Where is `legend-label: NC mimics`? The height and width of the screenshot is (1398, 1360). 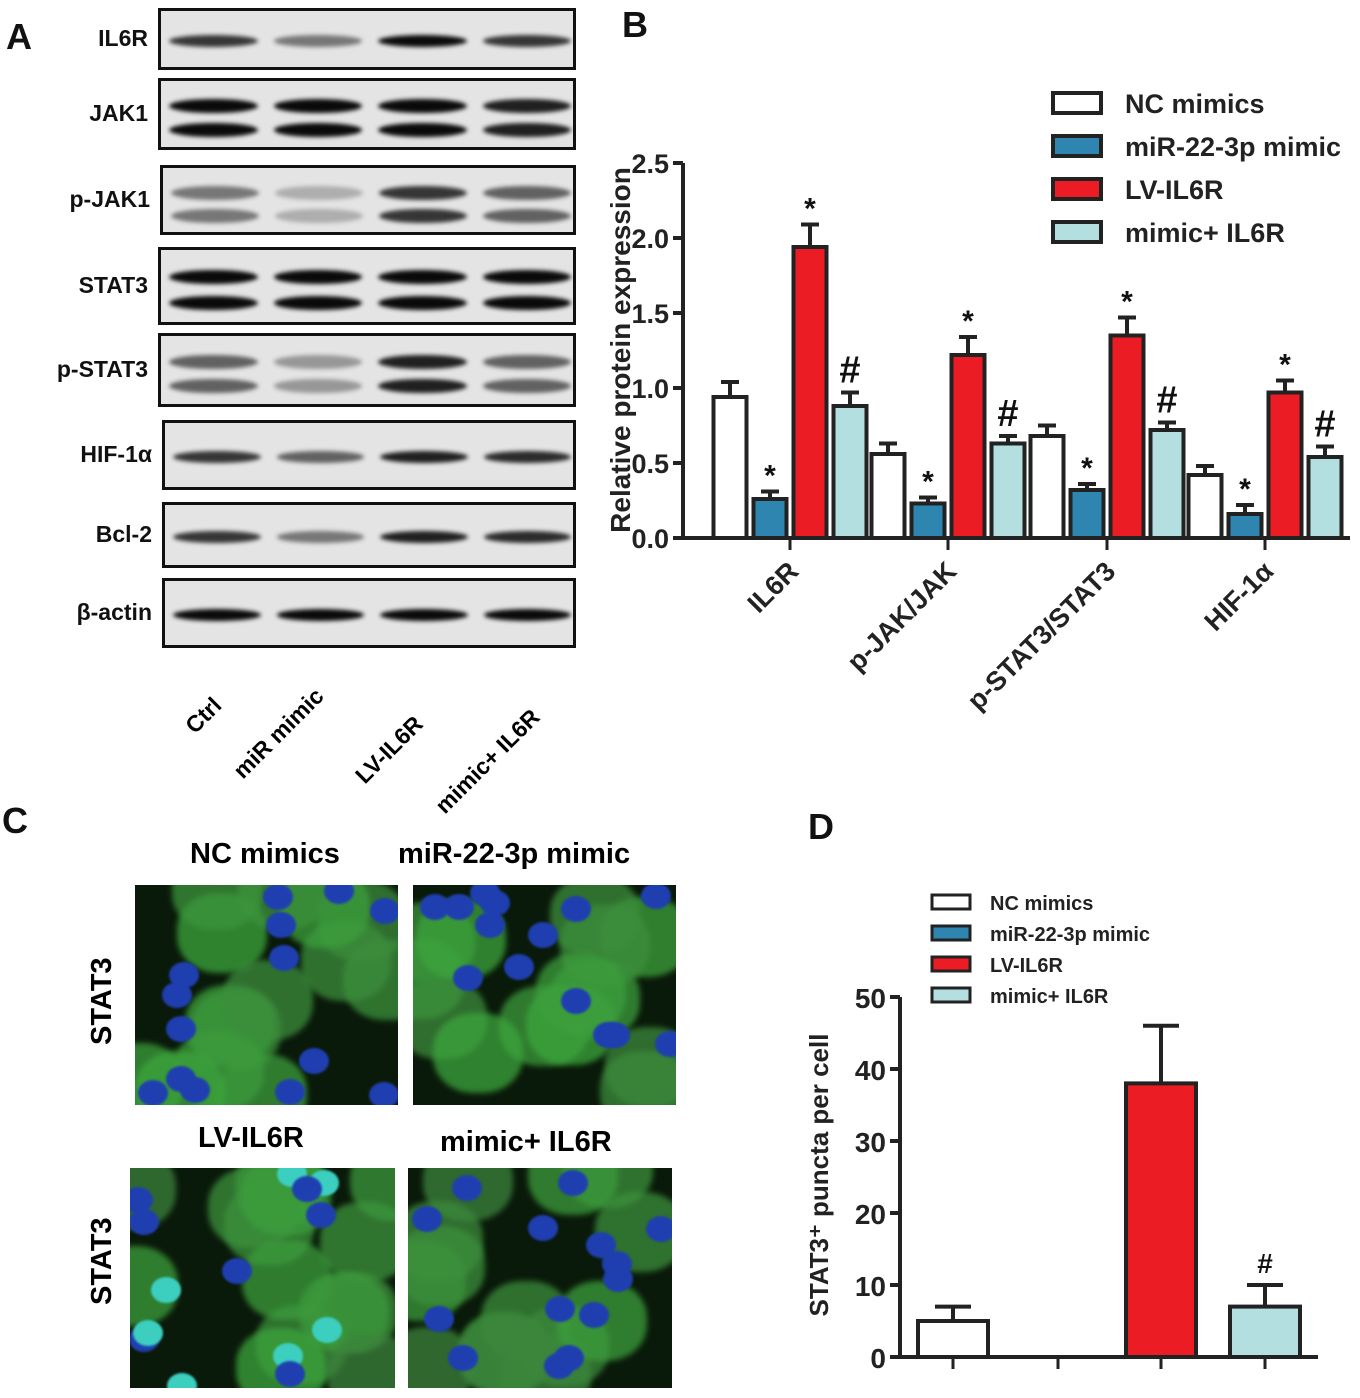 legend-label: NC mimics is located at coordinates (1041, 904).